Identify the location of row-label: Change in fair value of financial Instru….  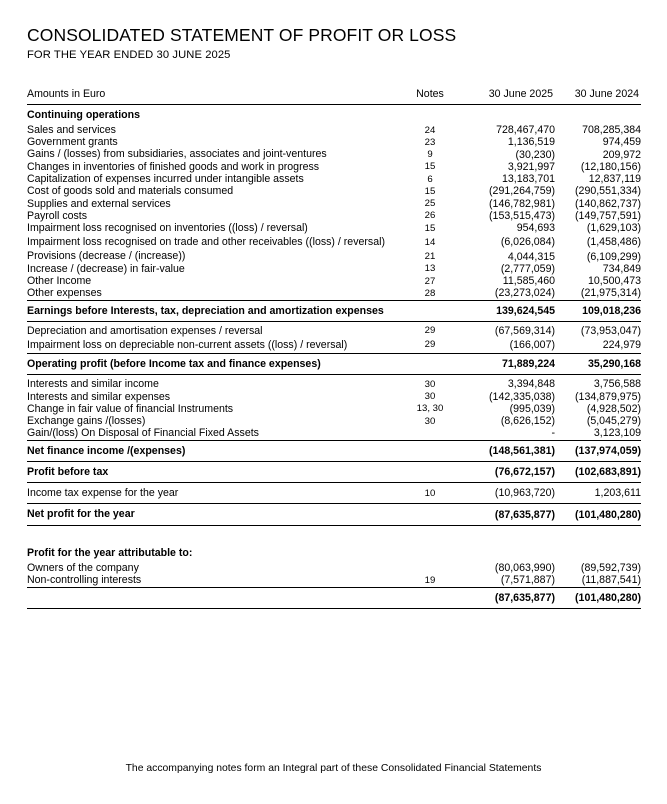
(130, 408).